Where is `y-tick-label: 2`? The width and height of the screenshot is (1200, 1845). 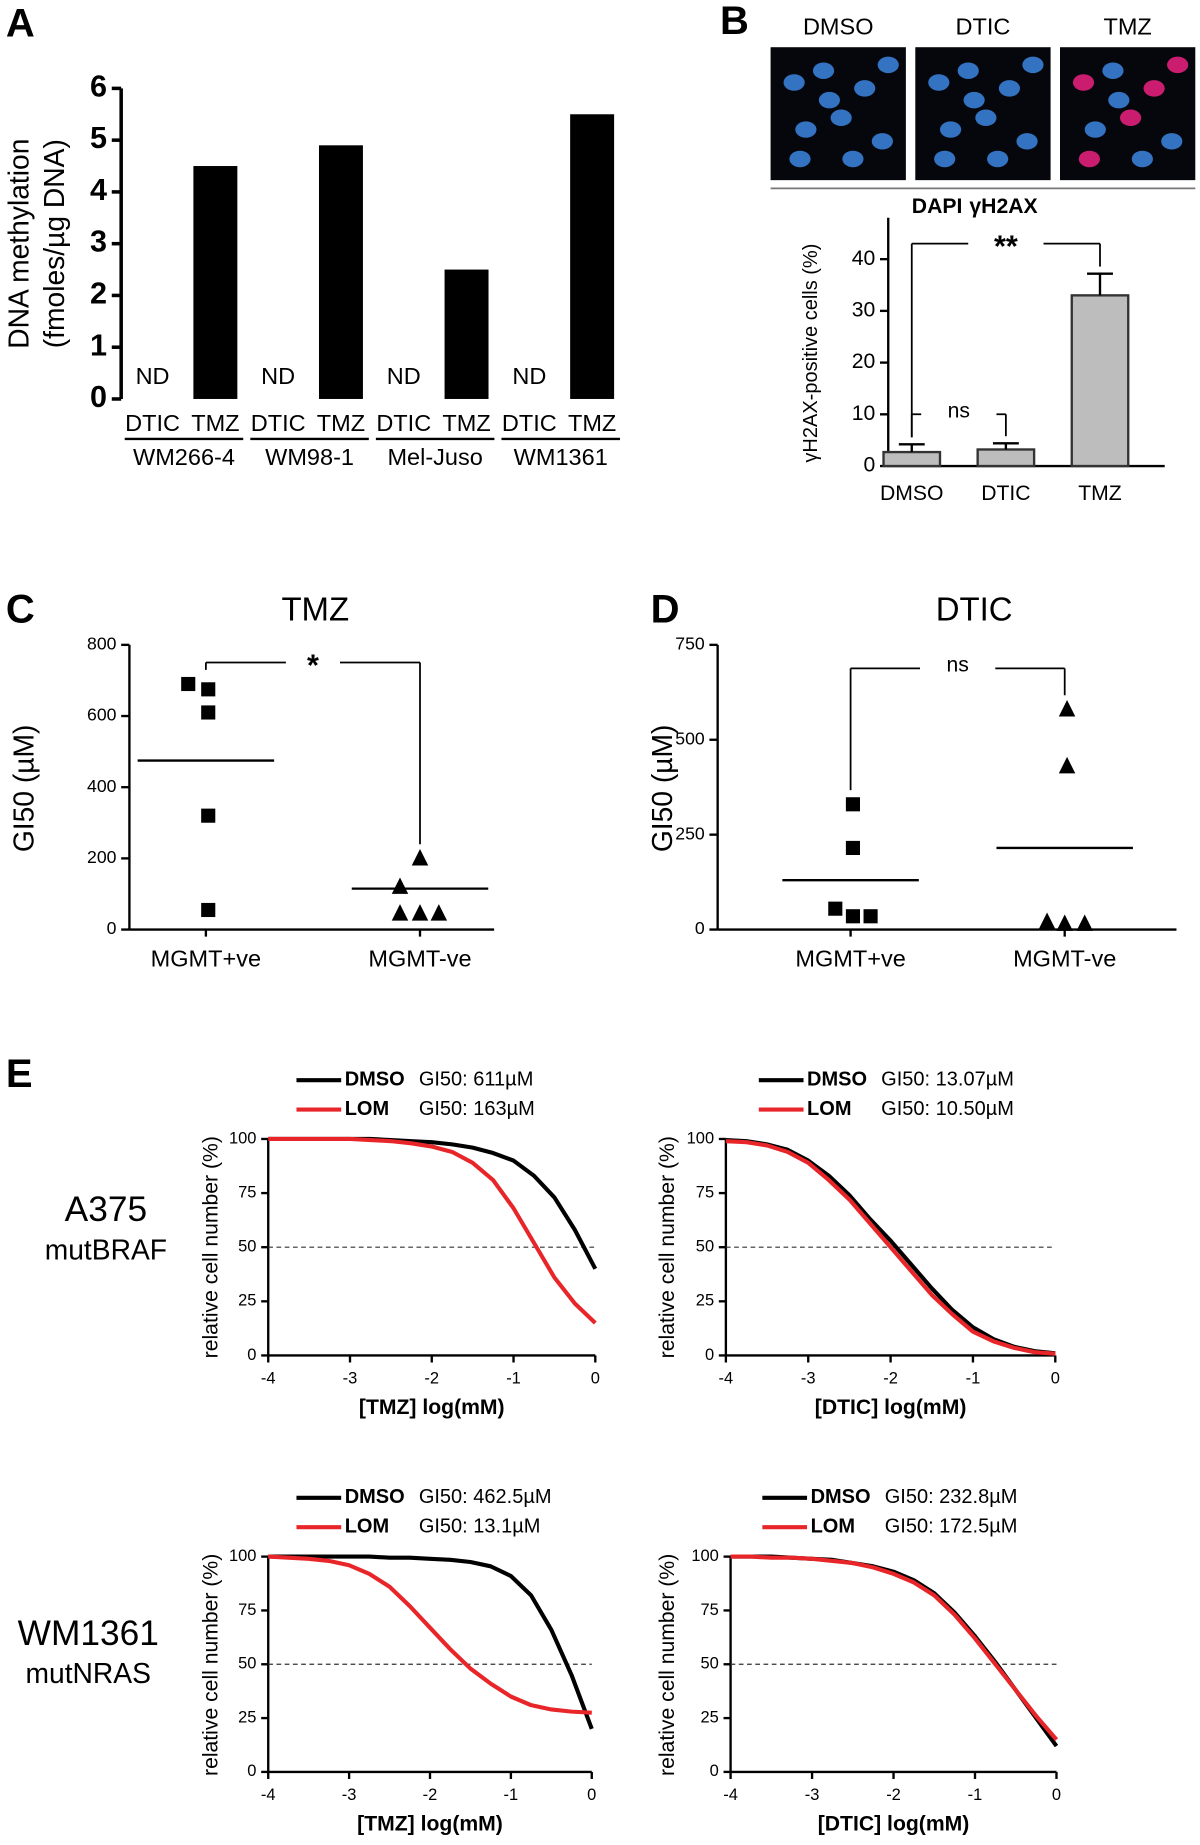 y-tick-label: 2 is located at coordinates (98, 294).